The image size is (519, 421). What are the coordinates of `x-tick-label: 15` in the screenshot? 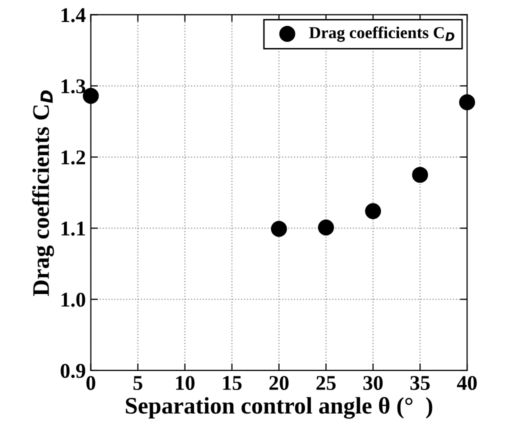 It's located at (232, 383).